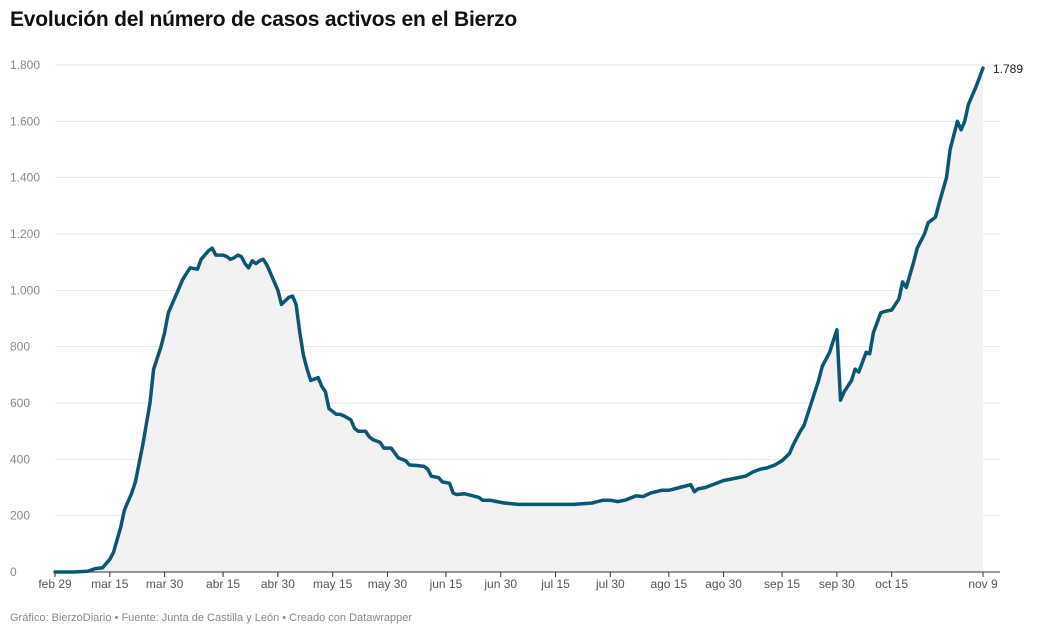 This screenshot has height=641, width=1044. Describe the element at coordinates (1008, 69) in the screenshot. I see `end-value-label: 1.789` at that location.